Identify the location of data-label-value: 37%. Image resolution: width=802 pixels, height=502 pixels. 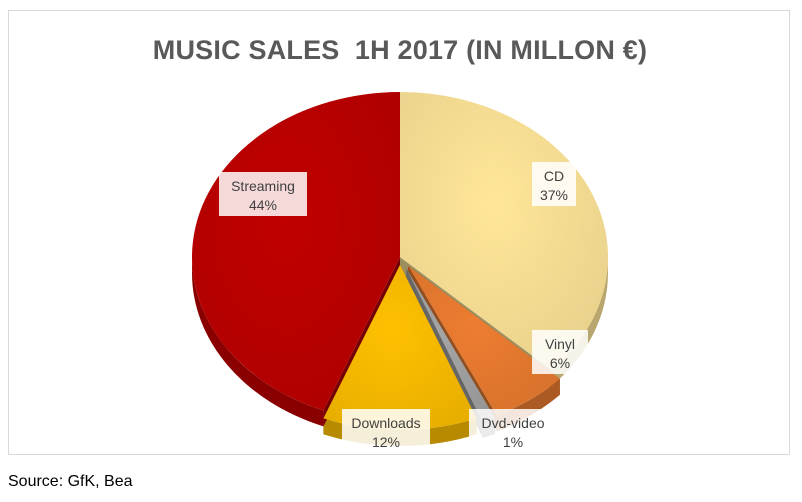
(554, 195).